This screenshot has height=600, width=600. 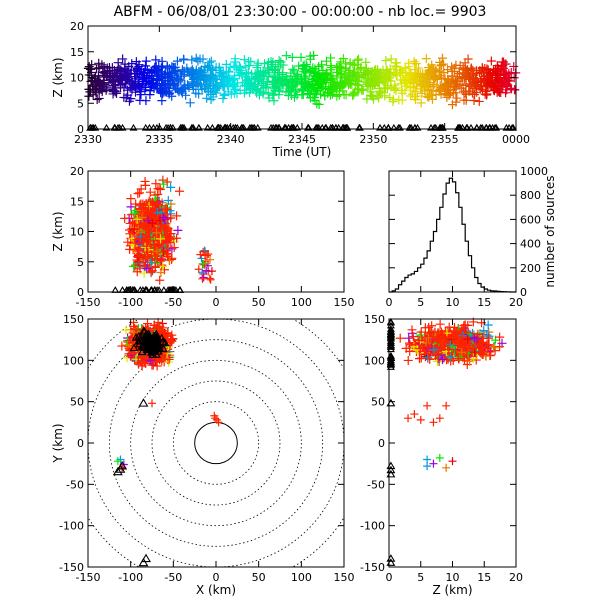 I want to click on y-tick-label: 20, so click(x=77, y=26).